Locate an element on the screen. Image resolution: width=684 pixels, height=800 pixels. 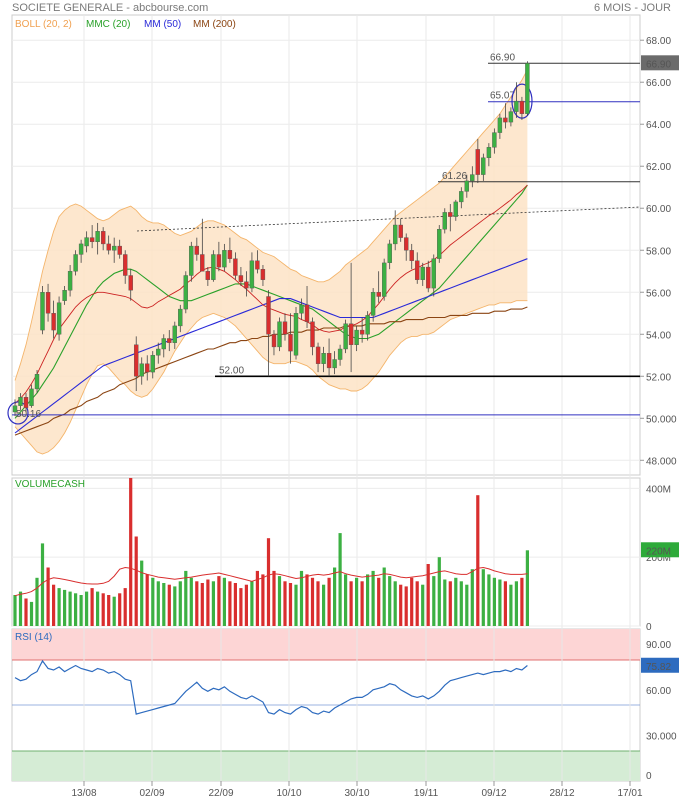
legend-rsi: RSI (14) is located at coordinates (33, 637).